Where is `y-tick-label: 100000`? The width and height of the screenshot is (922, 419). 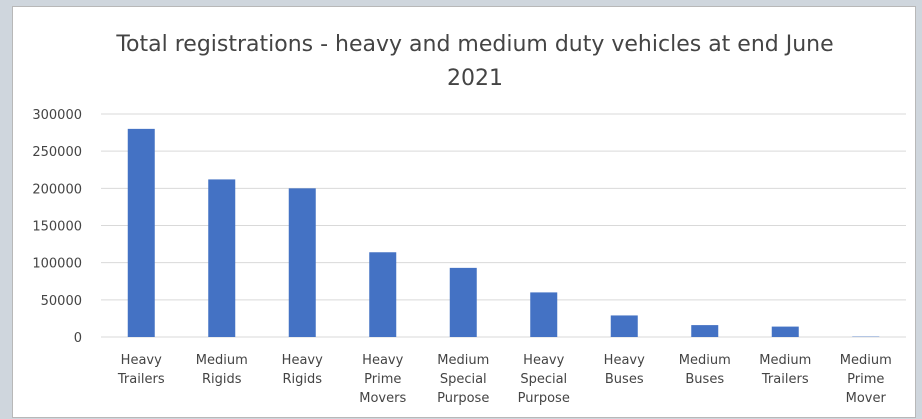 y-tick-label: 100000 is located at coordinates (57, 264).